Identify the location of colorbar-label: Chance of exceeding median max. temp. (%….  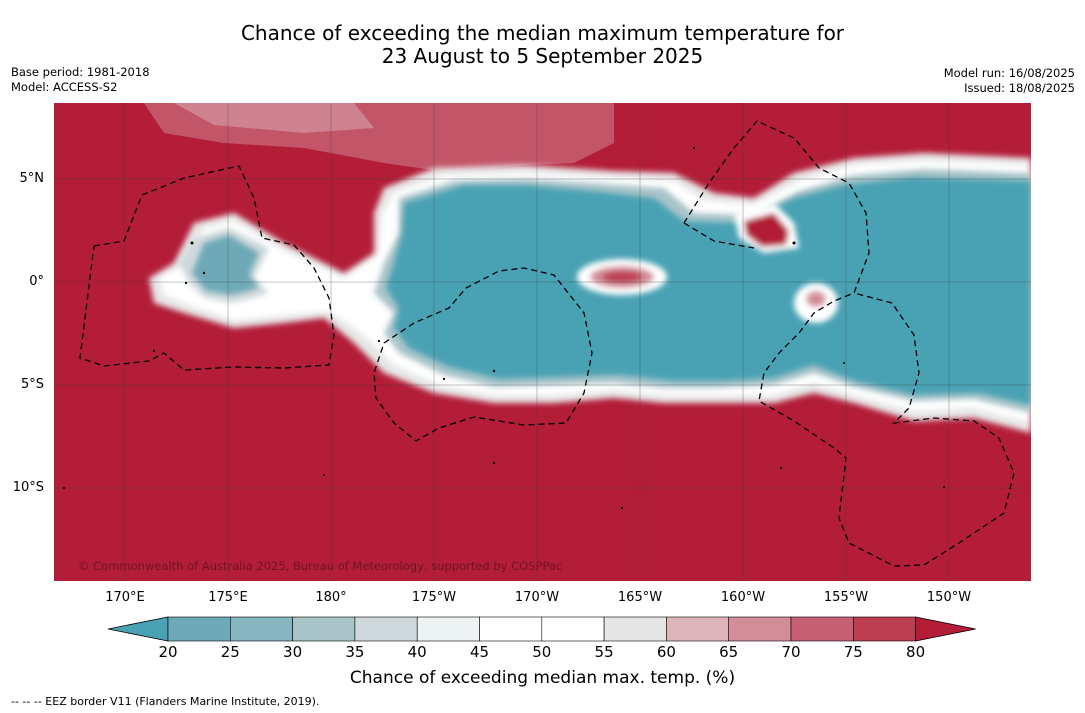
(542, 678).